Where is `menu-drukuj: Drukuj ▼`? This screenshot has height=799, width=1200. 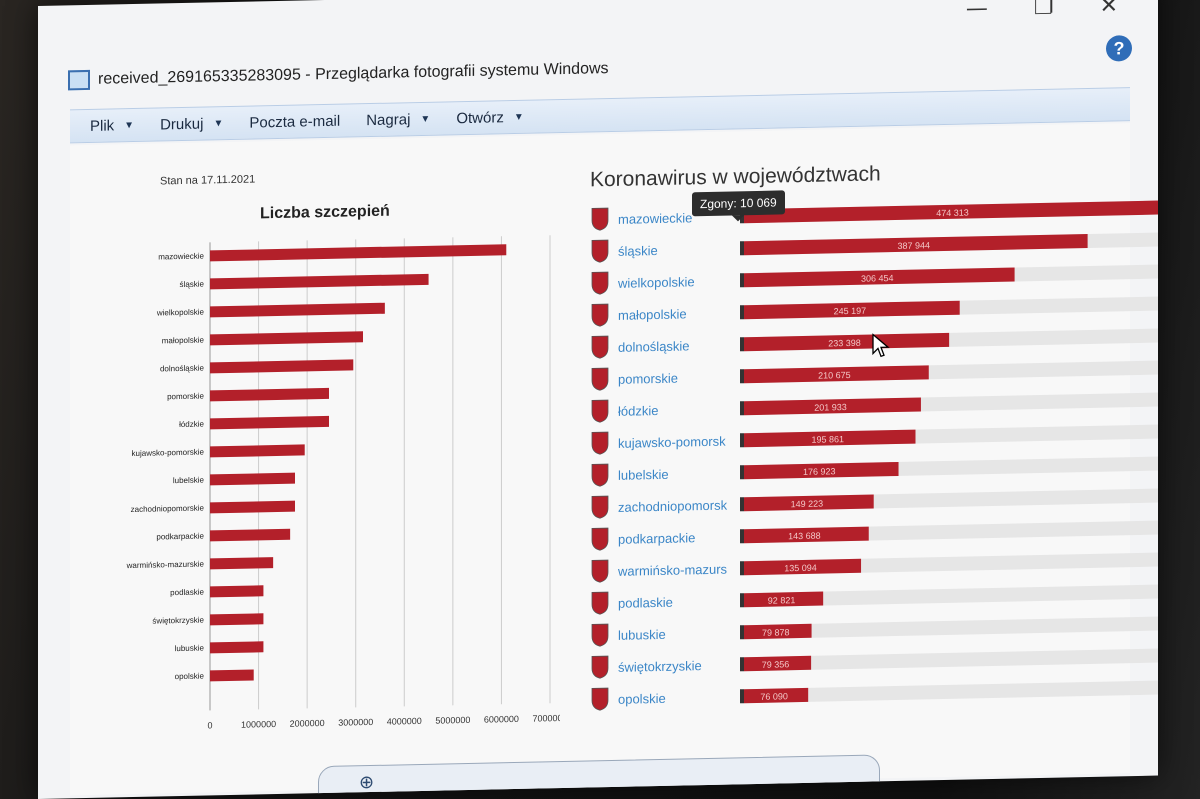 menu-drukuj: Drukuj ▼ is located at coordinates (191, 124).